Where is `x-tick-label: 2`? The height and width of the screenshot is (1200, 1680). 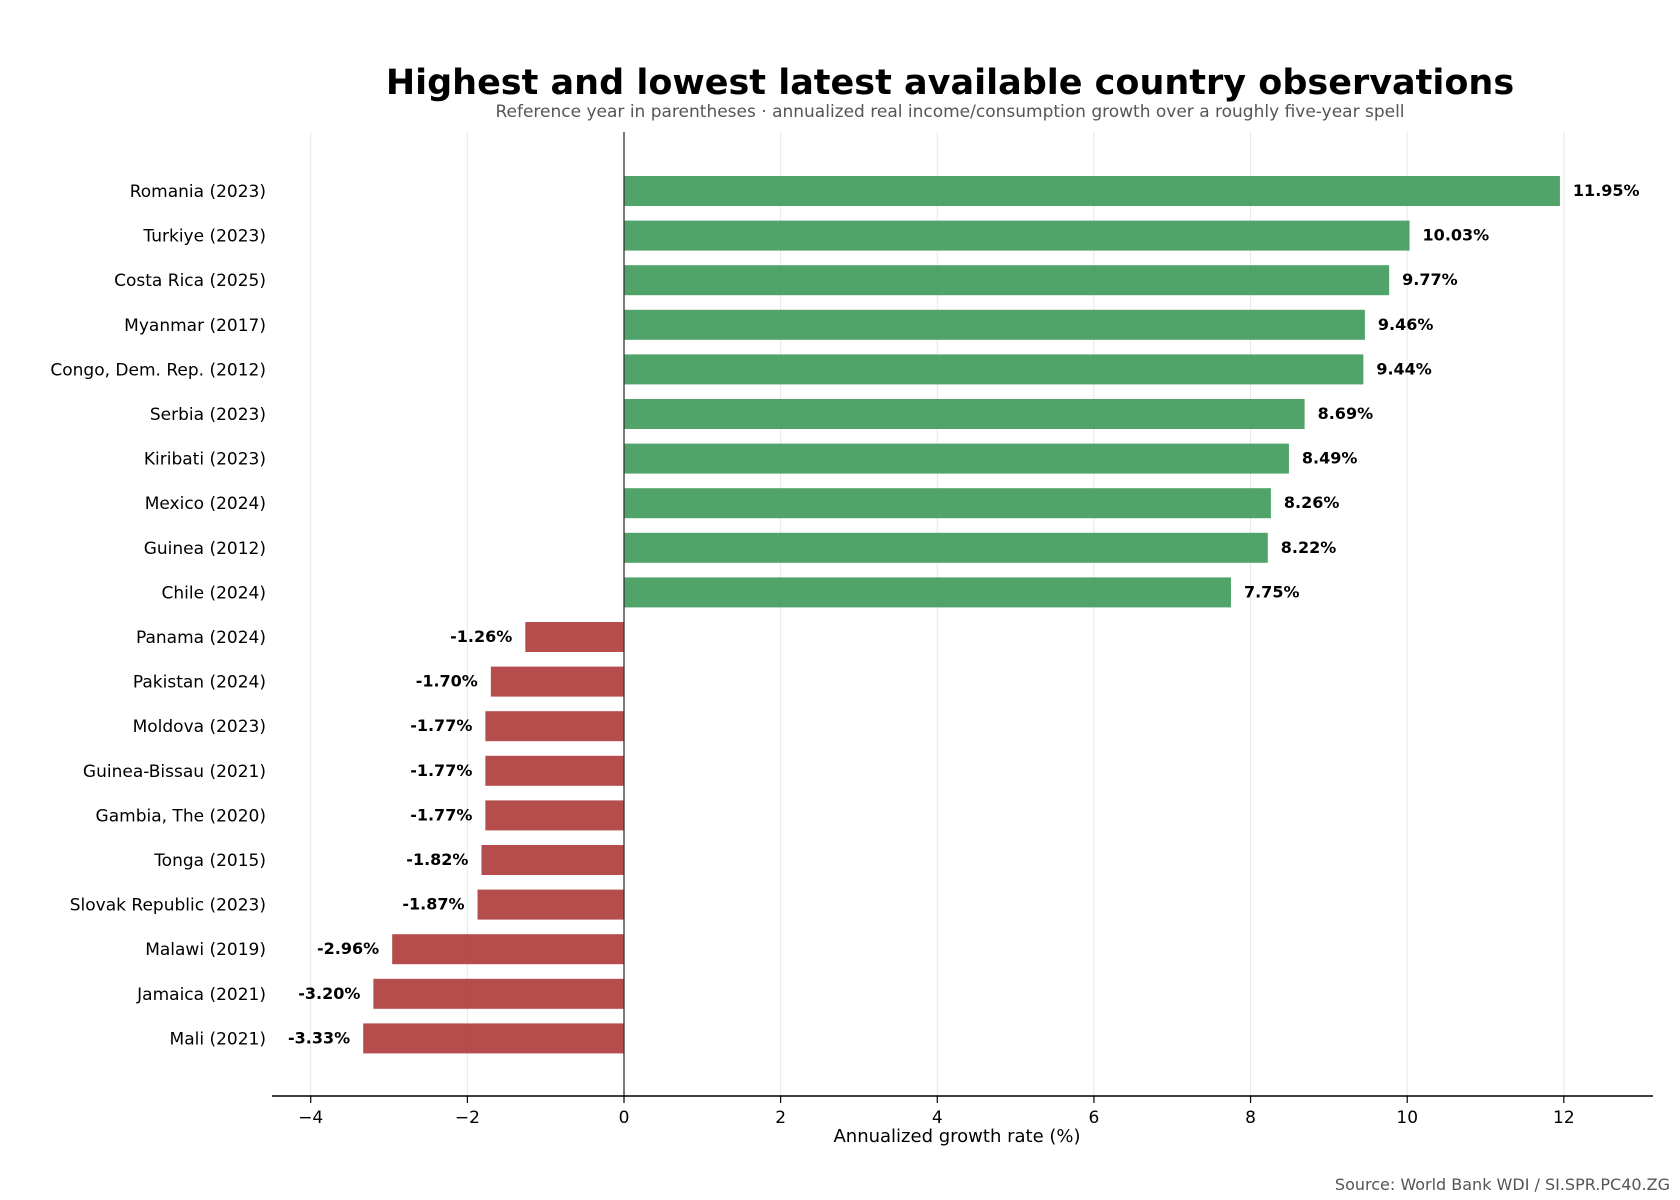 x-tick-label: 2 is located at coordinates (780, 1118).